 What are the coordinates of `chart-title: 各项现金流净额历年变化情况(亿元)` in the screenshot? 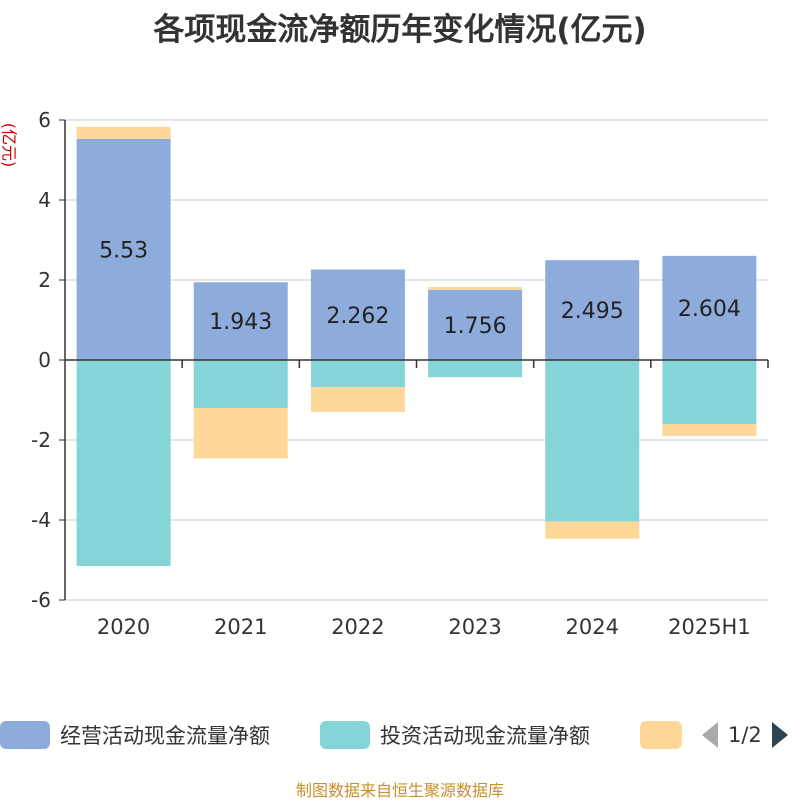 It's located at (400, 30).